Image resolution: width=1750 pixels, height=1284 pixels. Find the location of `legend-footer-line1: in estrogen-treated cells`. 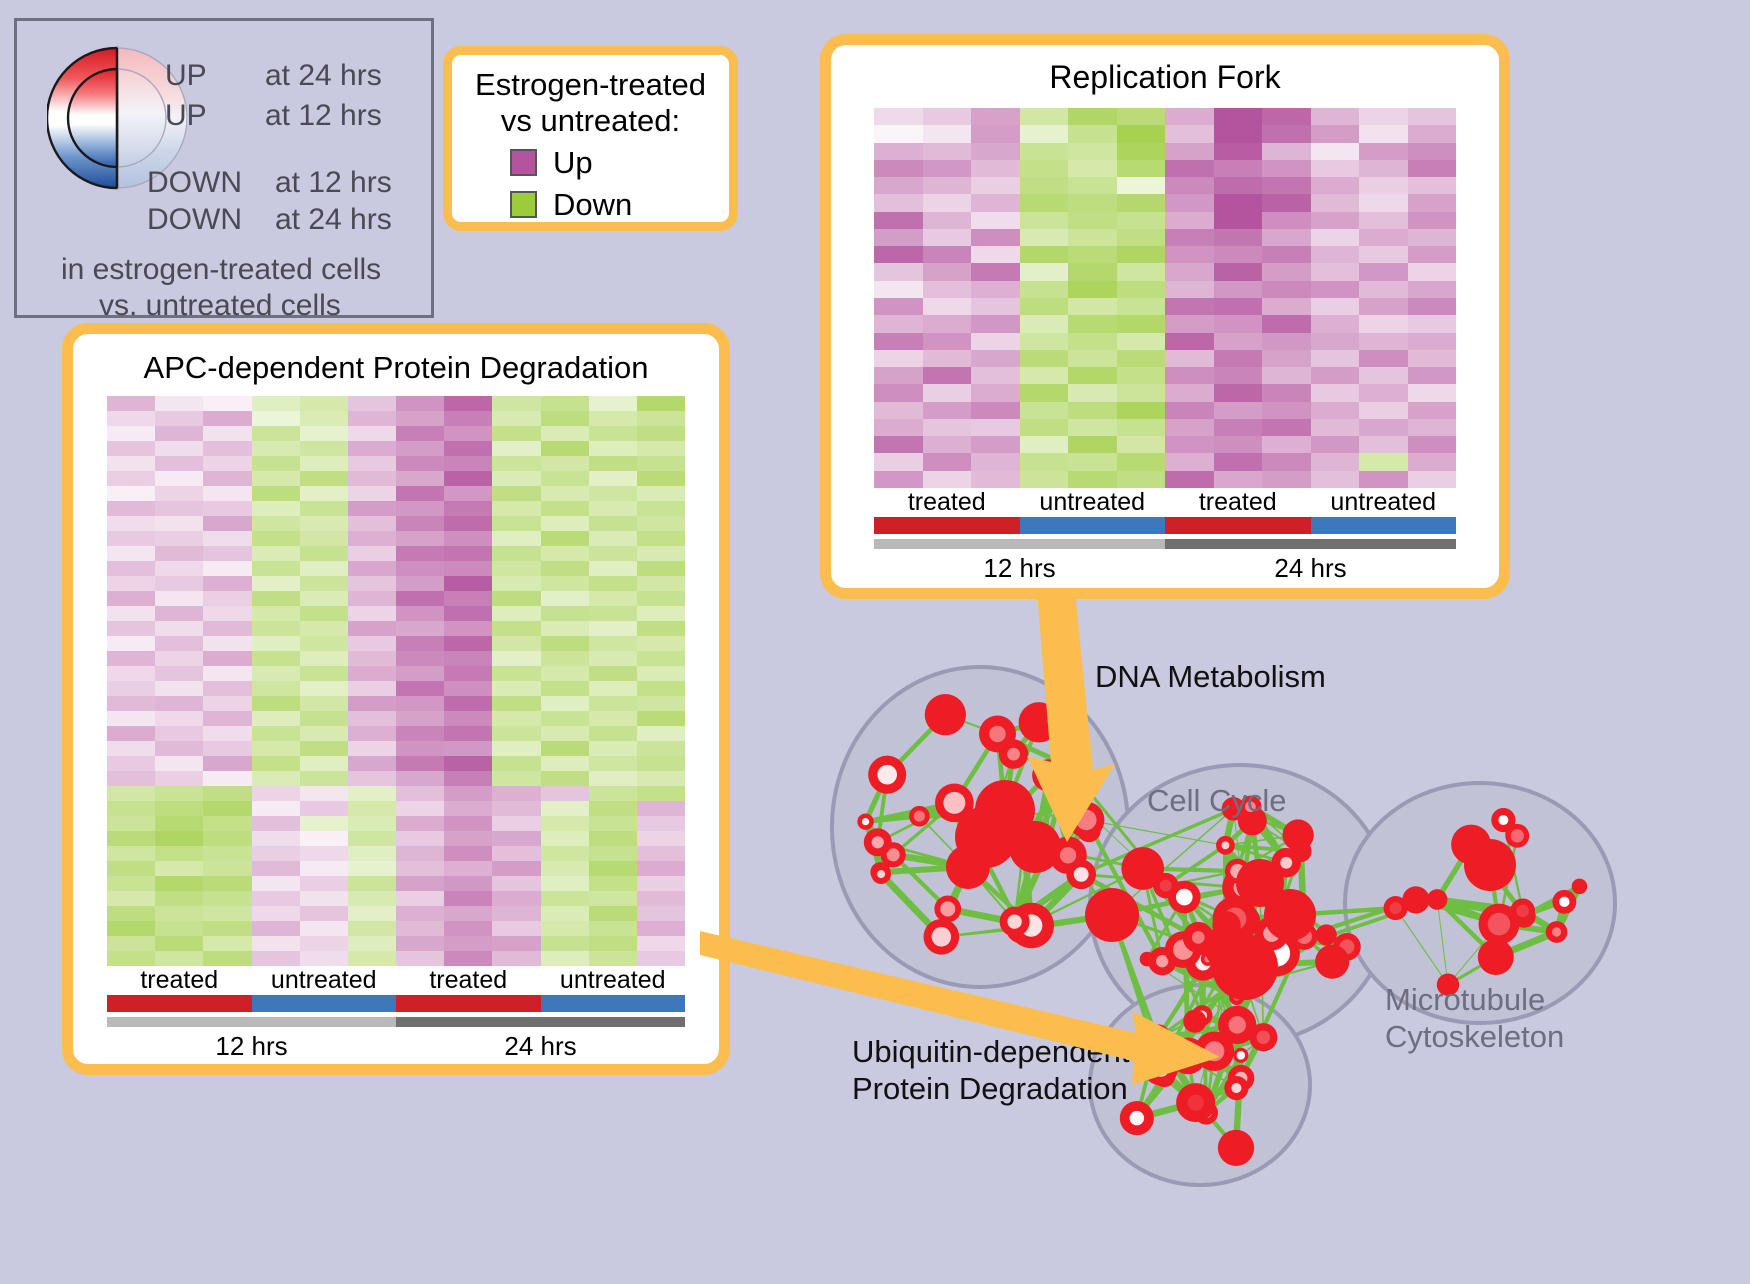

legend-footer-line1: in estrogen-treated cells is located at coordinates (221, 270).